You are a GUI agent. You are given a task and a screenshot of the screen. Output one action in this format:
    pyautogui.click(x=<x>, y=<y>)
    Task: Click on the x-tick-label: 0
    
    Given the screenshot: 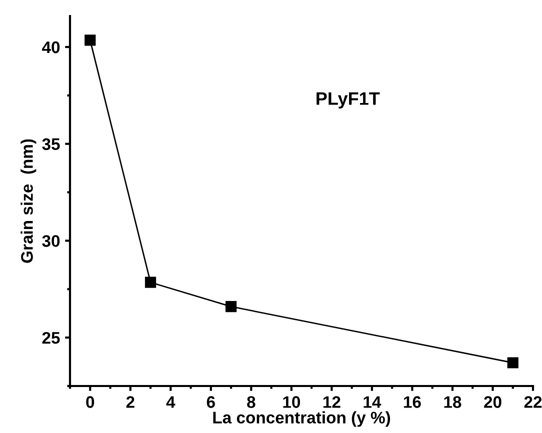 What is the action you would take?
    pyautogui.click(x=90, y=402)
    